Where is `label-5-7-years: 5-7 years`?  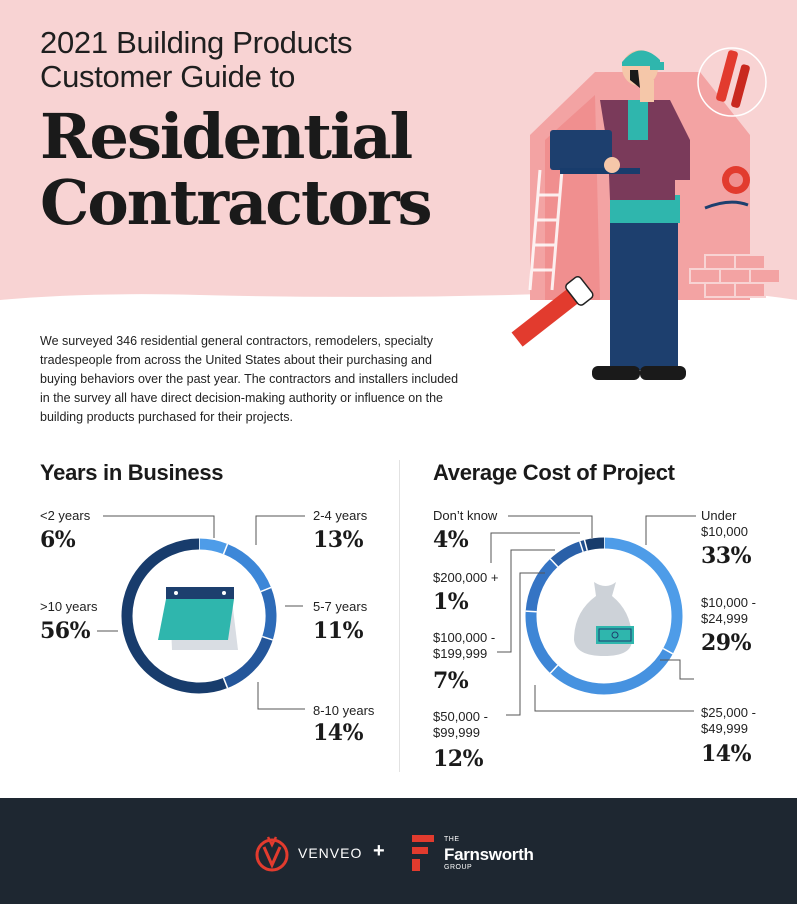
label-5-7-years: 5-7 years is located at coordinates (340, 606).